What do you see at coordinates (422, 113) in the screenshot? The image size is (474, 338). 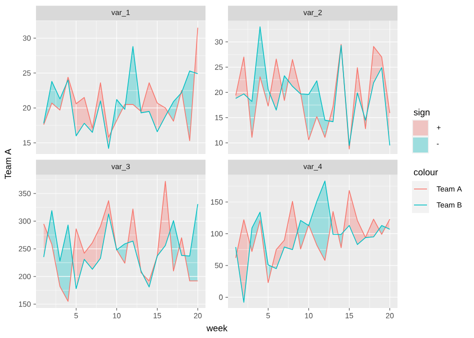 I see `text: sign` at bounding box center [422, 113].